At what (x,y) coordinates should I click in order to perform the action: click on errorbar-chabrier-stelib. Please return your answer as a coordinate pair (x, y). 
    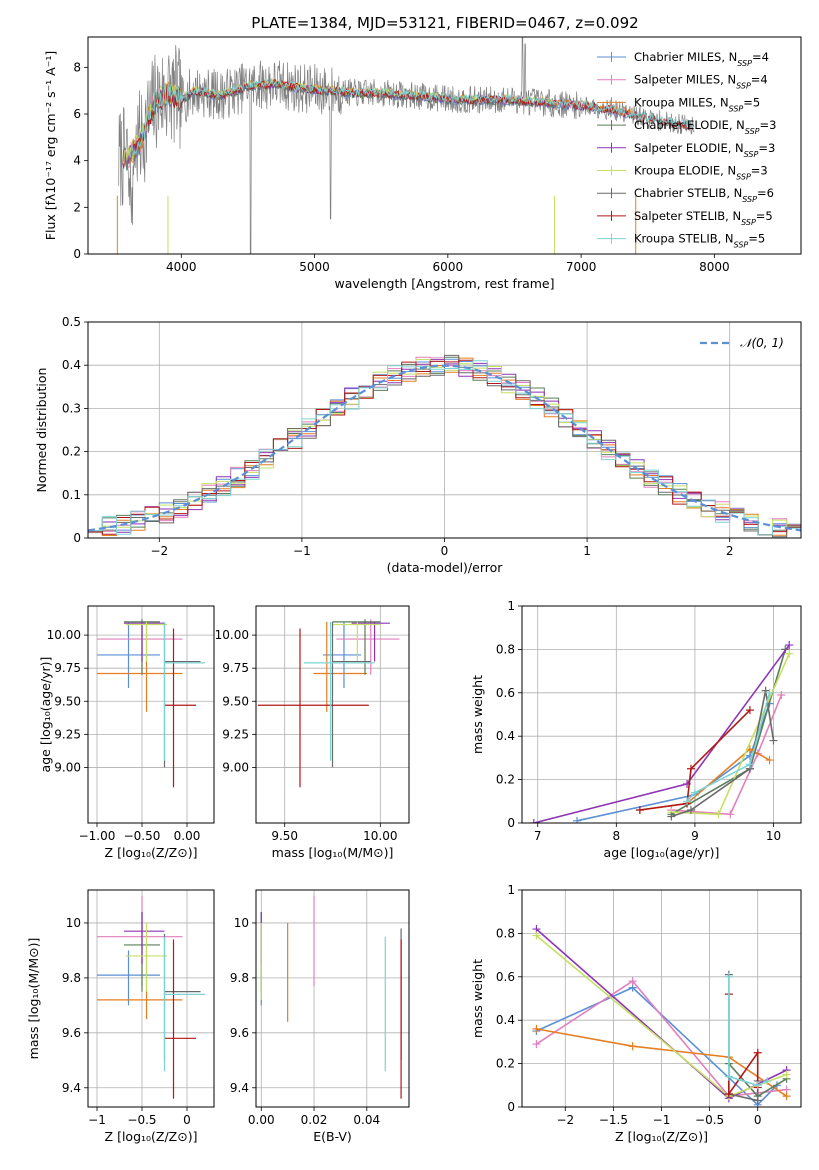
    Looking at the image, I should click on (351, 694).